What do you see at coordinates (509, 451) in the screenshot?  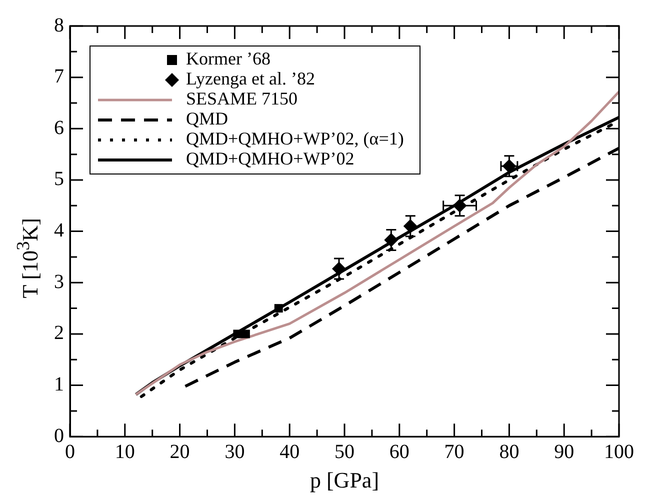 I see `x-tick-label: 80` at bounding box center [509, 451].